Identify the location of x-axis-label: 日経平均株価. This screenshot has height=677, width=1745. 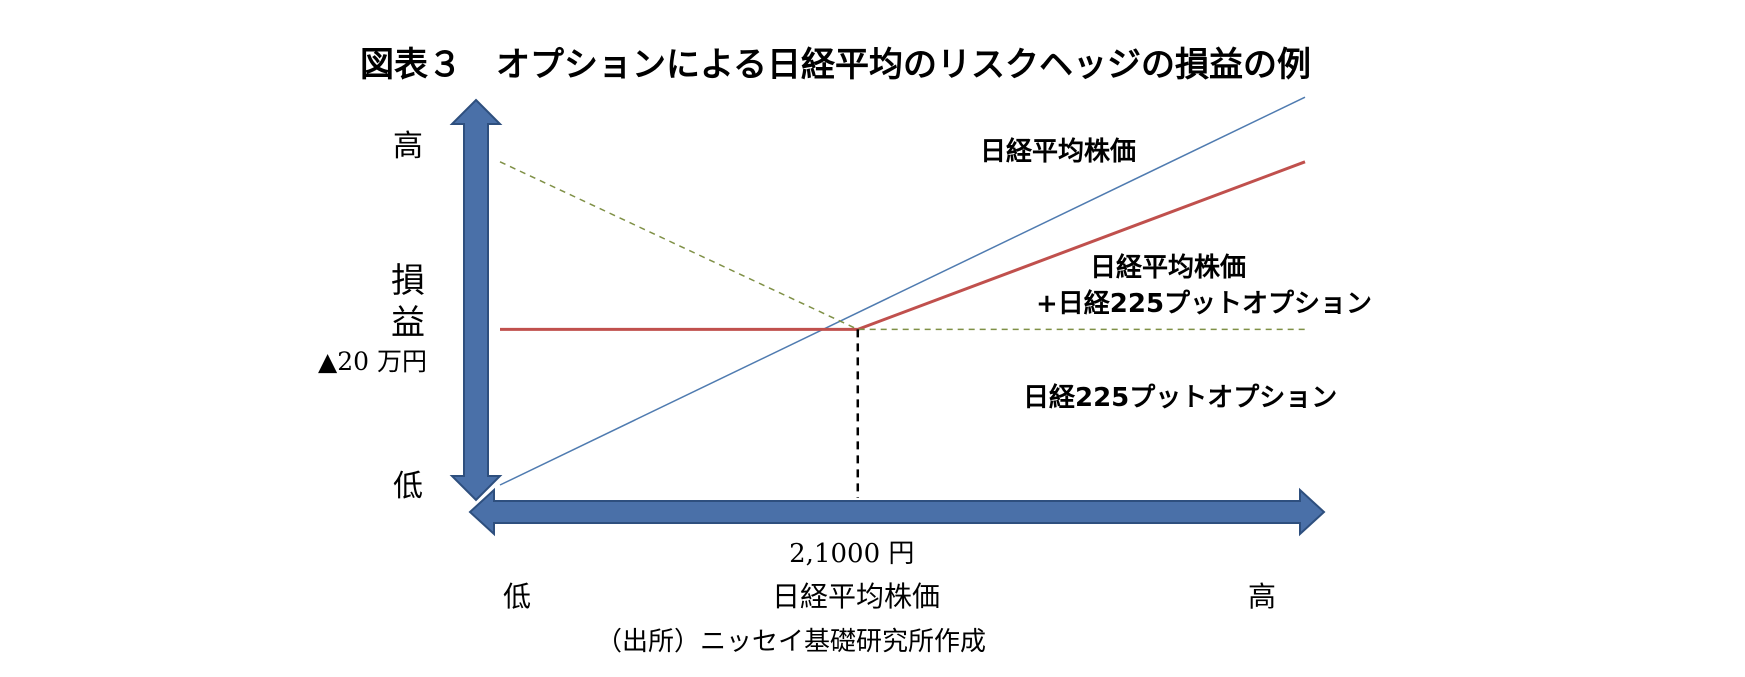
(856, 596).